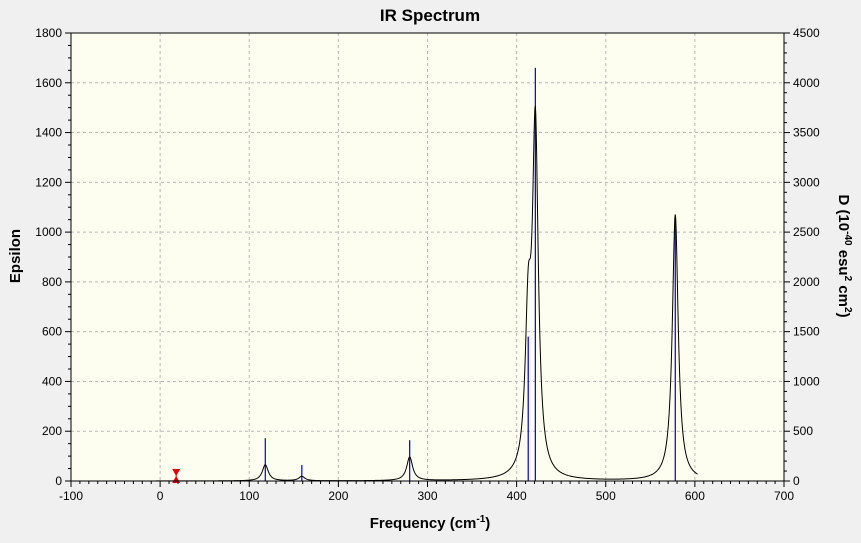 The height and width of the screenshot is (543, 861). Describe the element at coordinates (52, 332) in the screenshot. I see `y-tick-label: 600` at that location.